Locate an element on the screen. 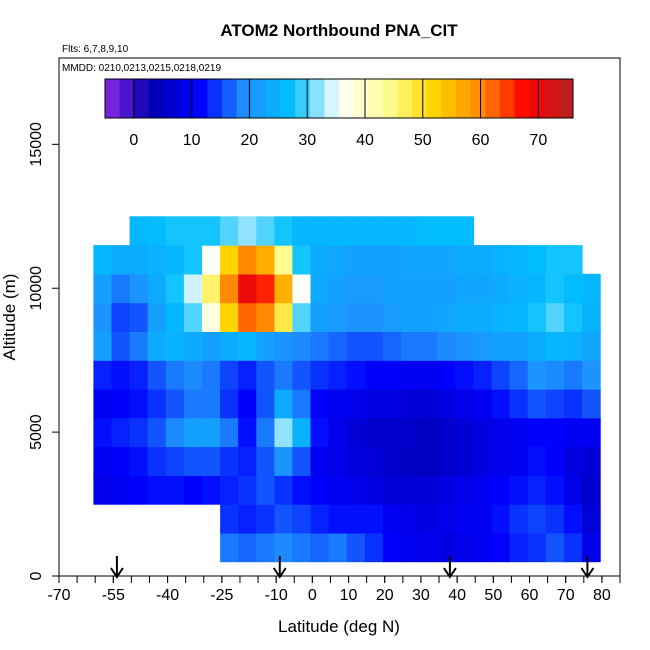 This screenshot has height=650, width=650. colorbar-tick-label: 20 is located at coordinates (250, 140).